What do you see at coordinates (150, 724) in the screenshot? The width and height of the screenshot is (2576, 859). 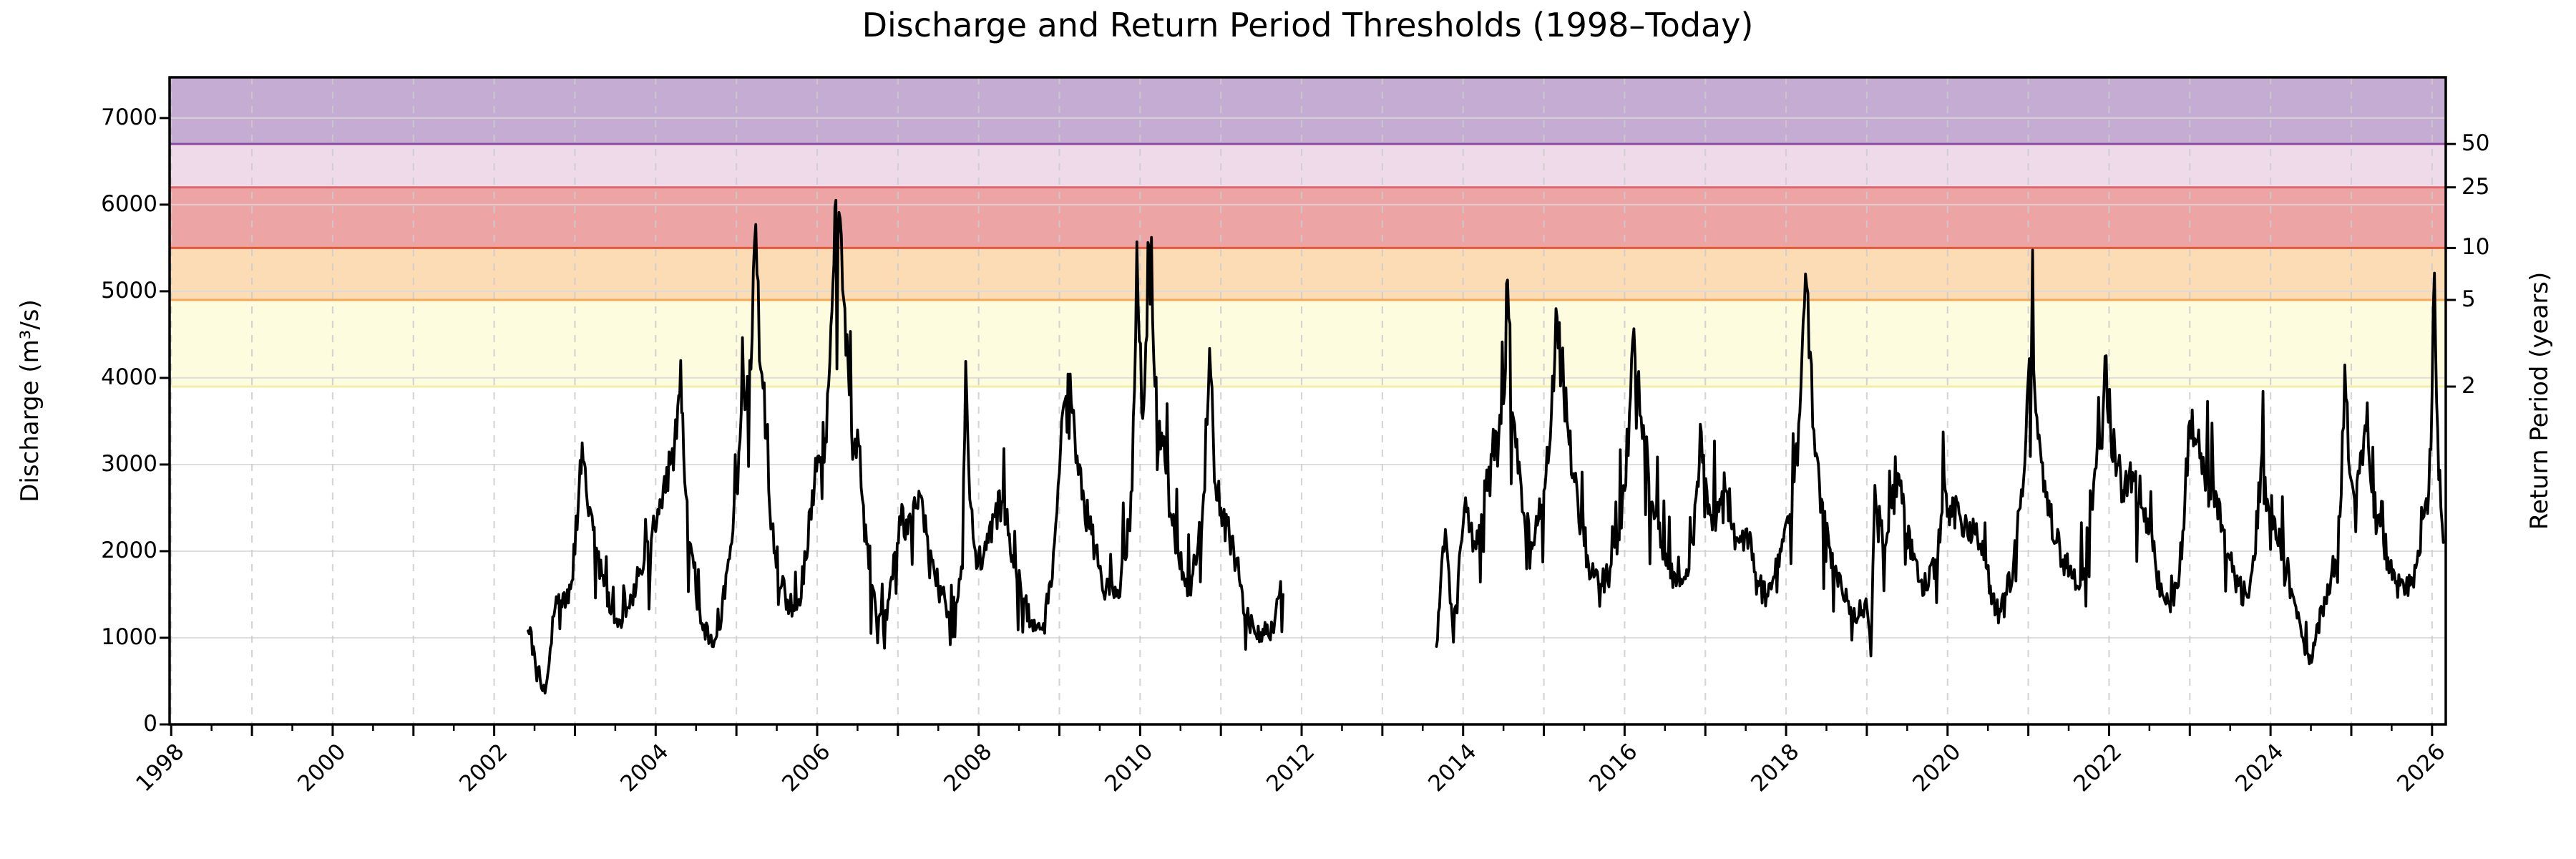 I see `y-tick-label-0: 0` at bounding box center [150, 724].